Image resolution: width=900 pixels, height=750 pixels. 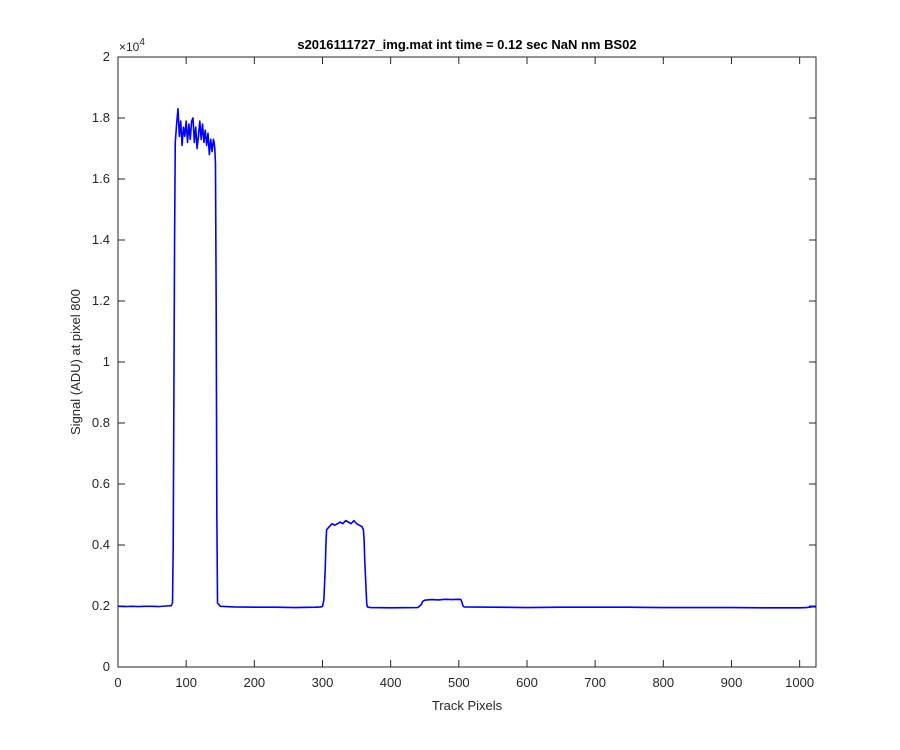 What do you see at coordinates (101, 422) in the screenshot?
I see `y-tick-label: 0.8` at bounding box center [101, 422].